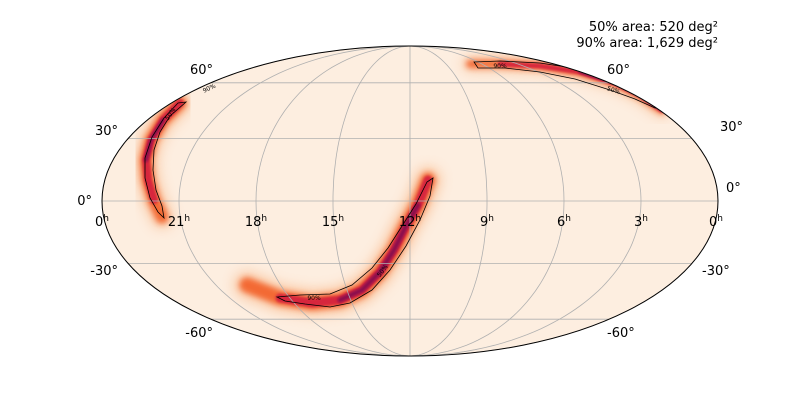 This screenshot has width=800, height=400. Describe the element at coordinates (731, 127) in the screenshot. I see `dec-tick-label-right: 30°` at that location.